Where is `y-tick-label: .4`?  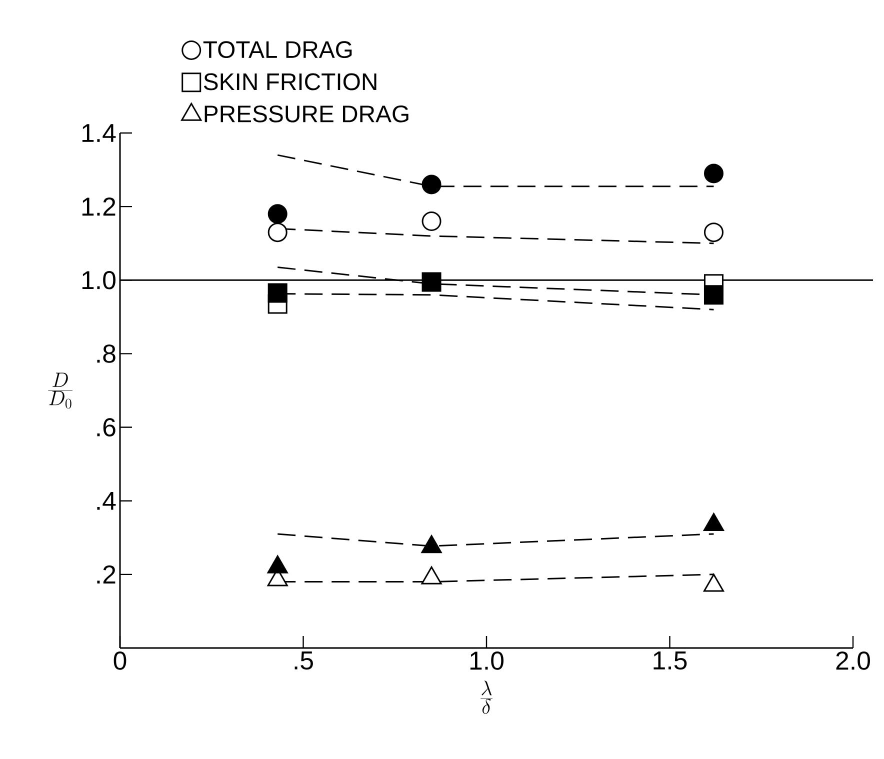 y-tick-label: .4 is located at coordinates (106, 501).